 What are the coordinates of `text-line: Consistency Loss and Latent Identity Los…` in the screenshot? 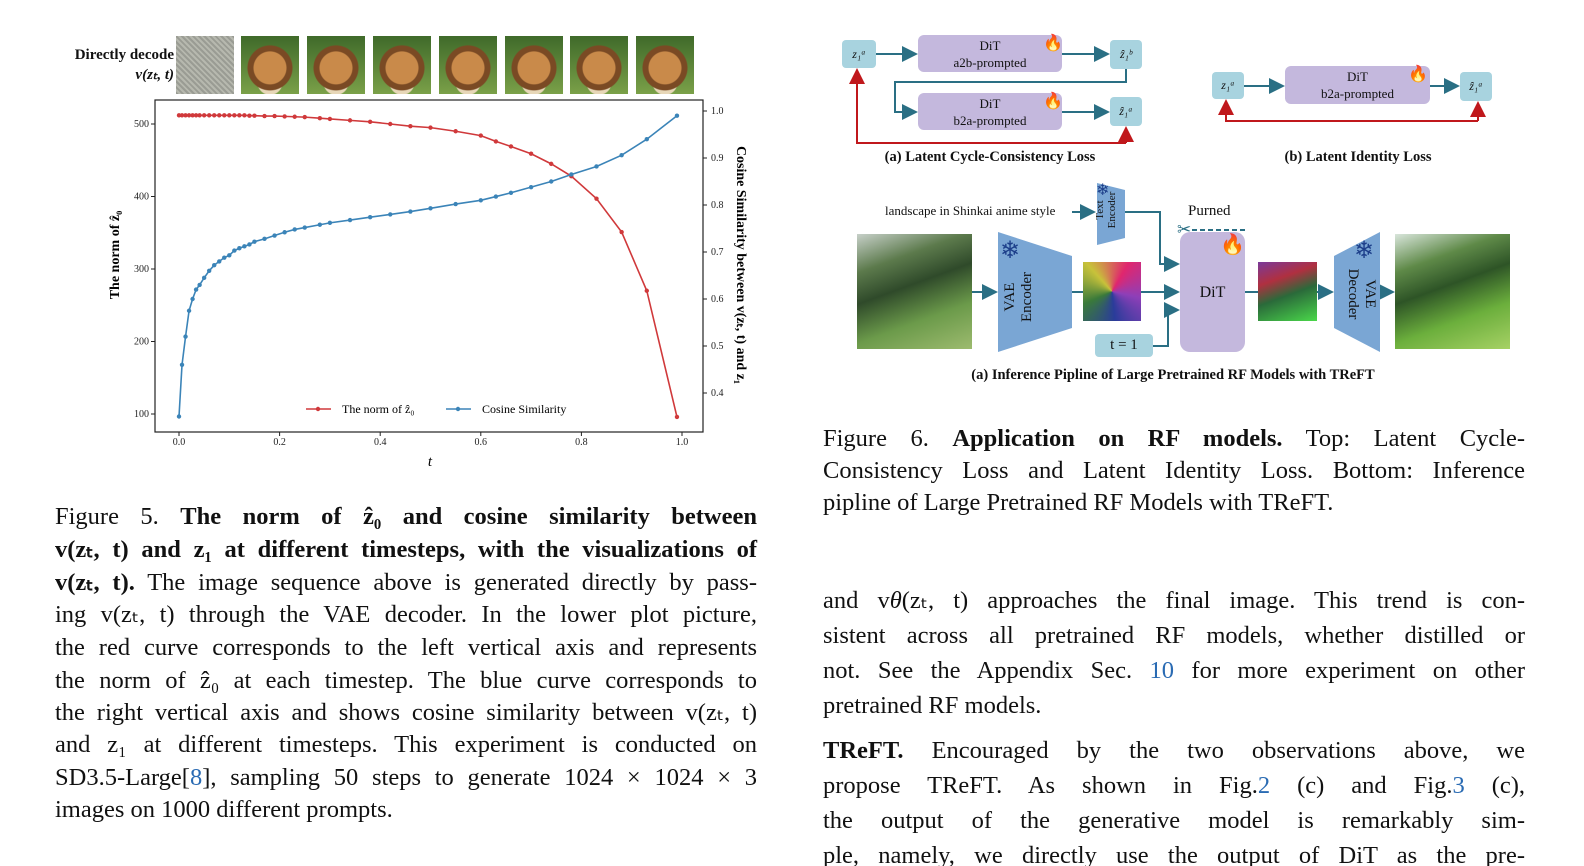 It's located at (1174, 471).